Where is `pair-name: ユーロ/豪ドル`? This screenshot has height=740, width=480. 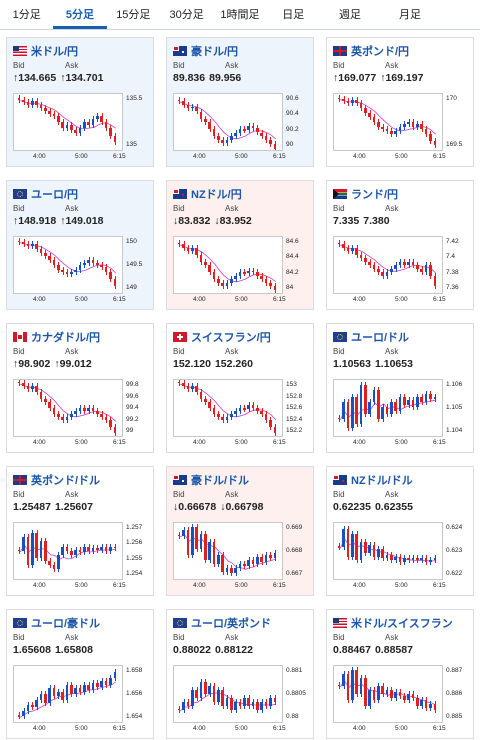
pair-name: ユーロ/豪ドル is located at coordinates (66, 624).